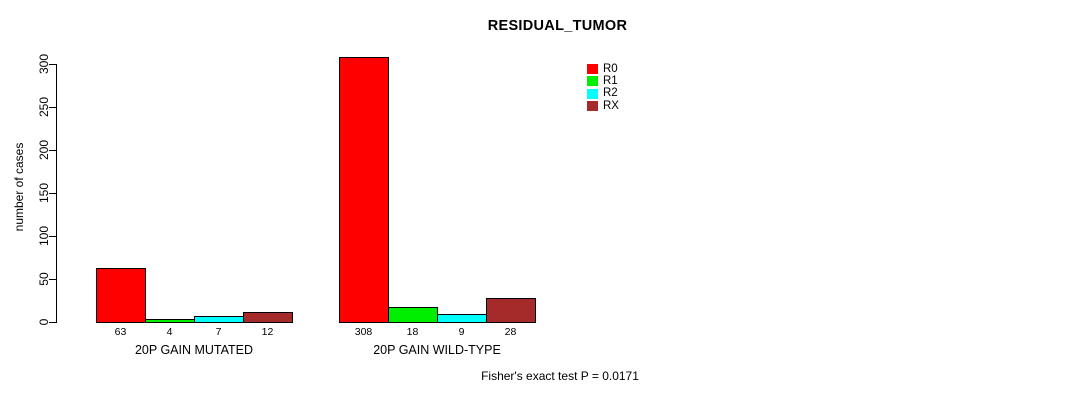 Image resolution: width=1090 pixels, height=400 pixels. What do you see at coordinates (557, 26) in the screenshot?
I see `chart-title: RESIDUAL_TUMOR` at bounding box center [557, 26].